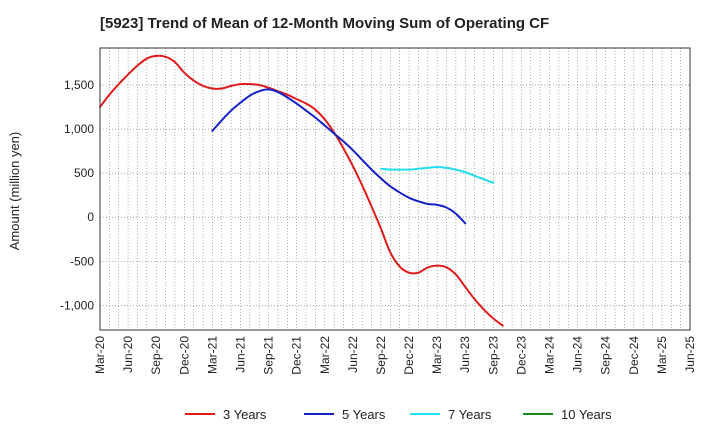  What do you see at coordinates (409, 355) in the screenshot?
I see `x-tick-label: Dec-22` at bounding box center [409, 355].